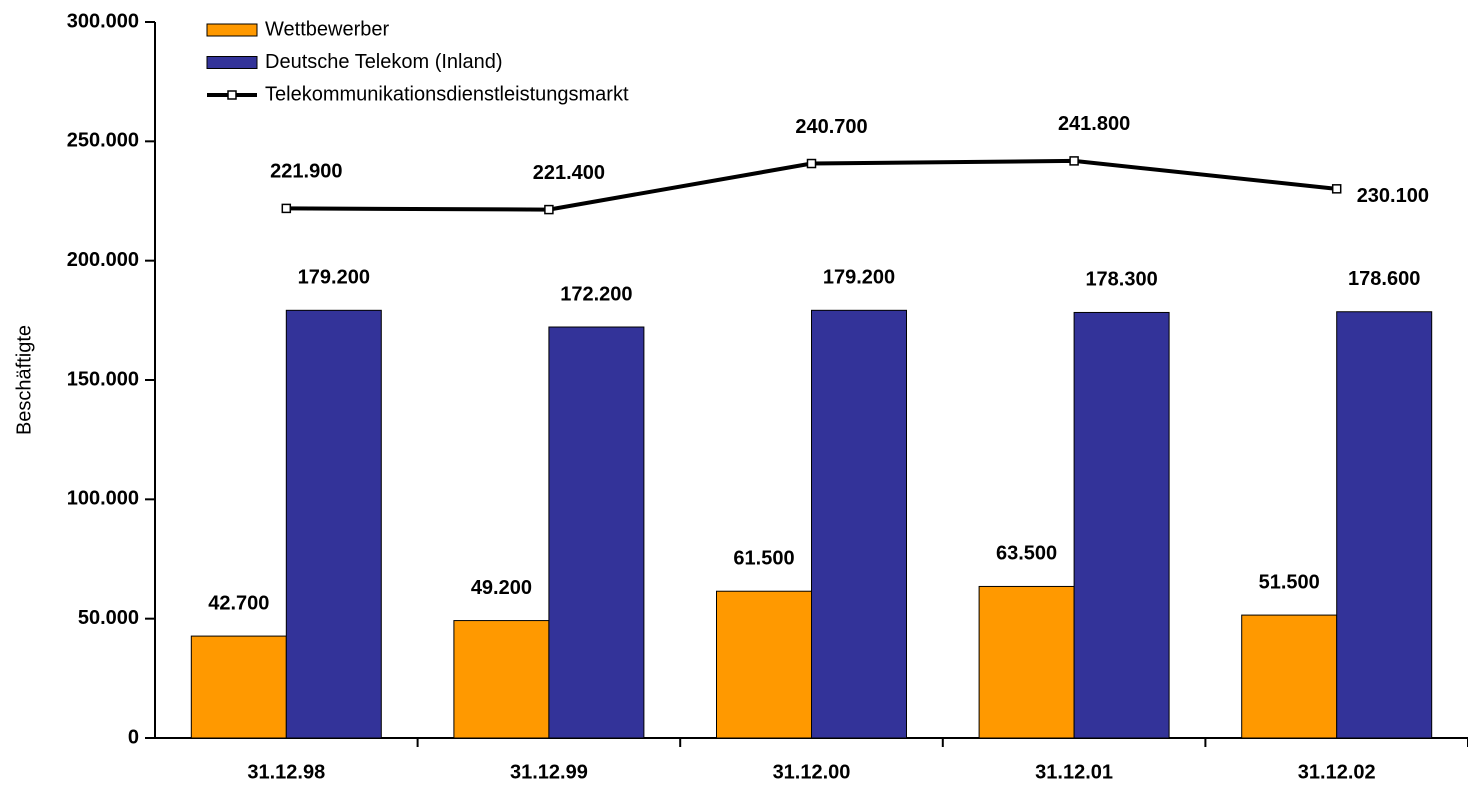 This screenshot has height=785, width=1468. What do you see at coordinates (103, 21) in the screenshot?
I see `y-tick-label: 300.000` at bounding box center [103, 21].